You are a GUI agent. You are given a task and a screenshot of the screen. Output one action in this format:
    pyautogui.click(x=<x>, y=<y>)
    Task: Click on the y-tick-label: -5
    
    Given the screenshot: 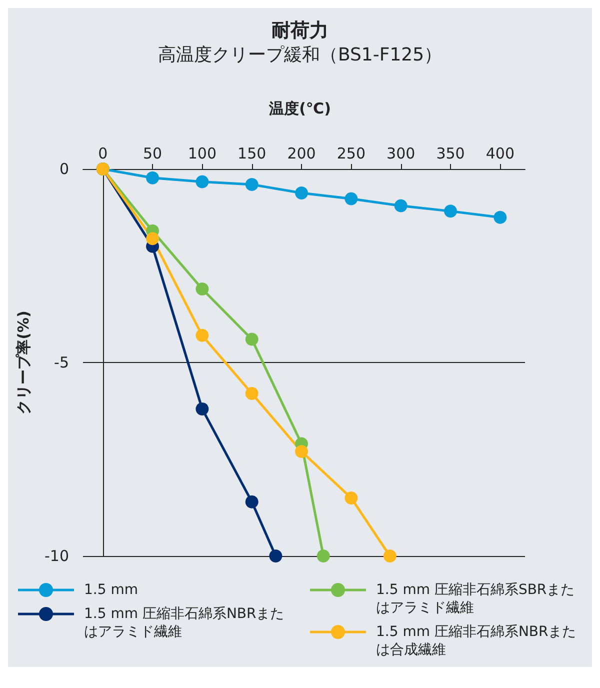 What is the action you would take?
    pyautogui.click(x=61, y=363)
    